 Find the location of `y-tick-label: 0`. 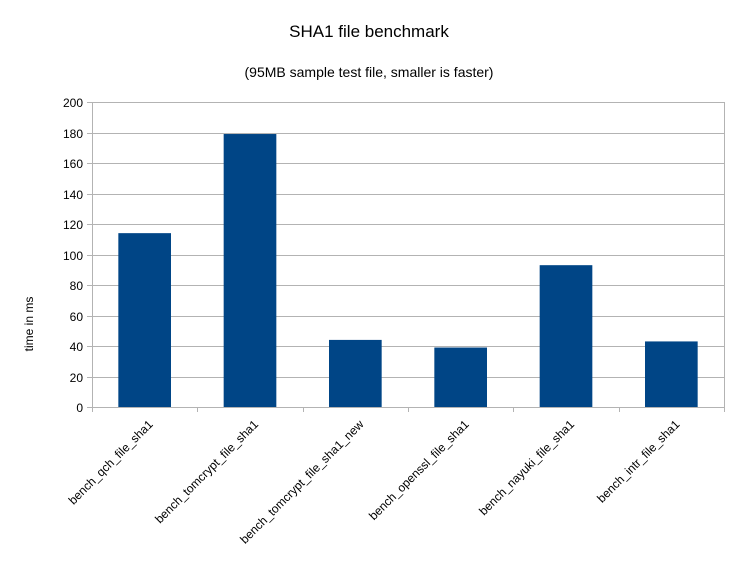

y-tick-label: 0 is located at coordinates (79, 408).